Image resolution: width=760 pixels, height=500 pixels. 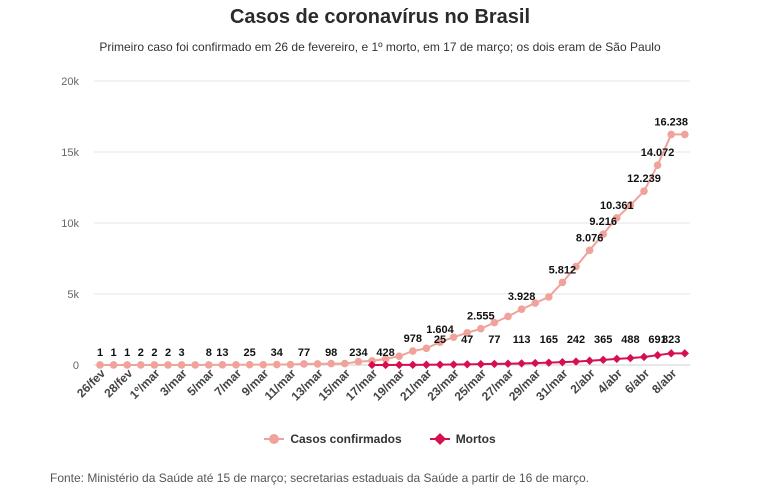 What do you see at coordinates (76, 366) in the screenshot?
I see `y-tick-label: 0` at bounding box center [76, 366].